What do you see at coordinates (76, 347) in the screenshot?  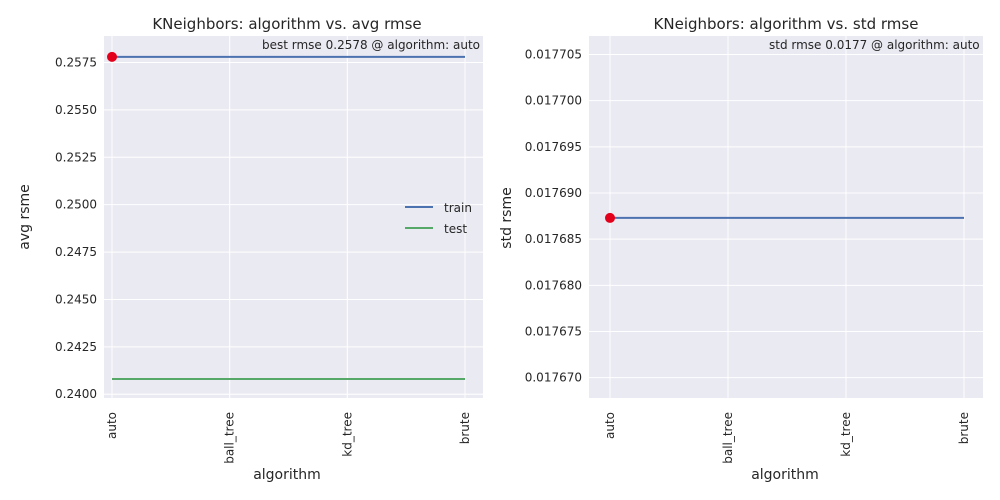 I see `y-tick-label: 0.2425` at bounding box center [76, 347].